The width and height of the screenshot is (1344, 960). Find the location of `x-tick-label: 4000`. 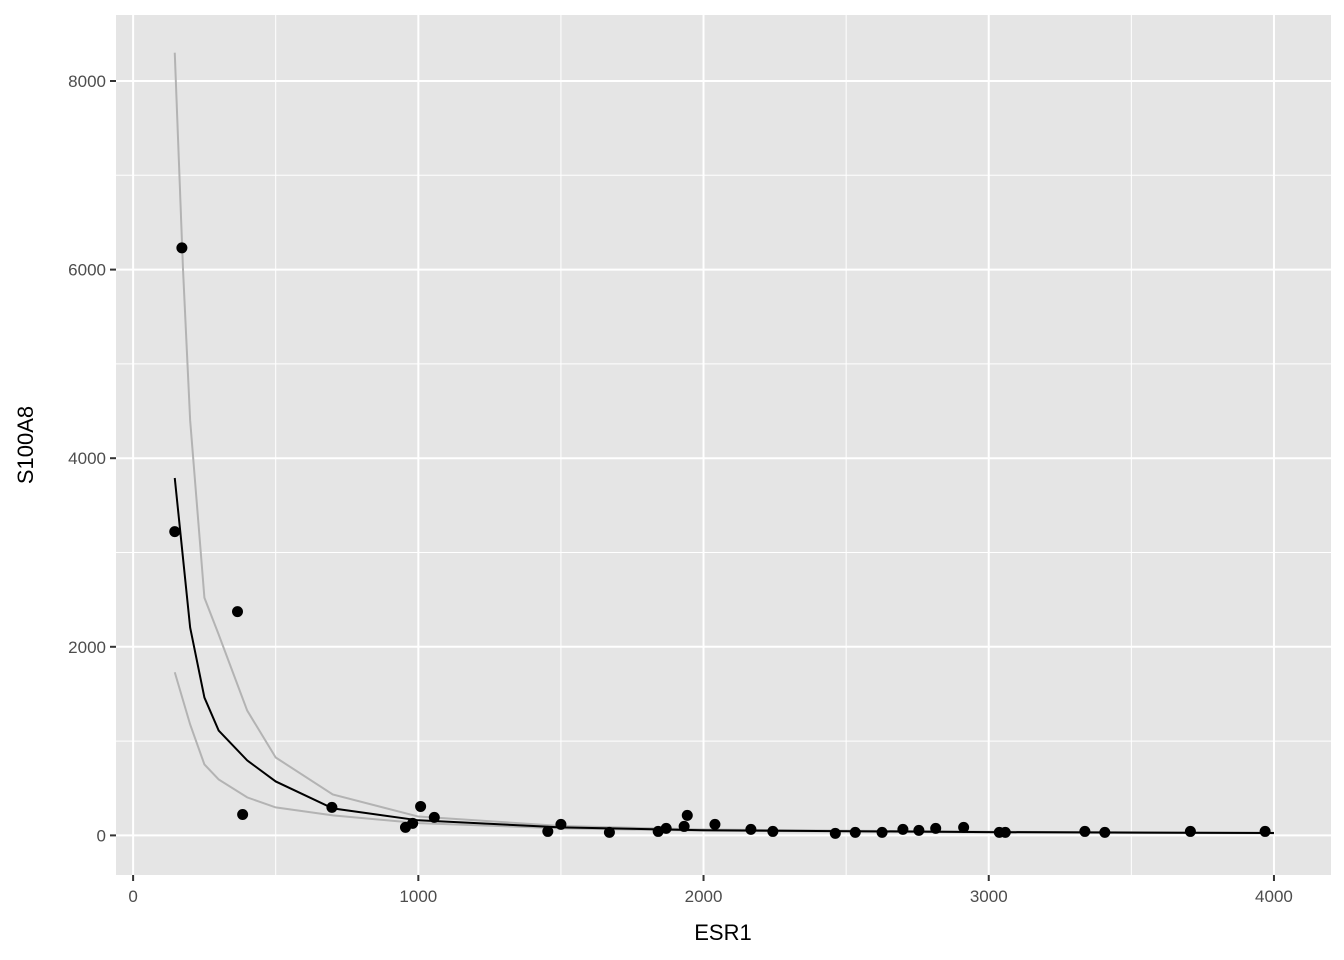

x-tick-label: 4000 is located at coordinates (1274, 896).